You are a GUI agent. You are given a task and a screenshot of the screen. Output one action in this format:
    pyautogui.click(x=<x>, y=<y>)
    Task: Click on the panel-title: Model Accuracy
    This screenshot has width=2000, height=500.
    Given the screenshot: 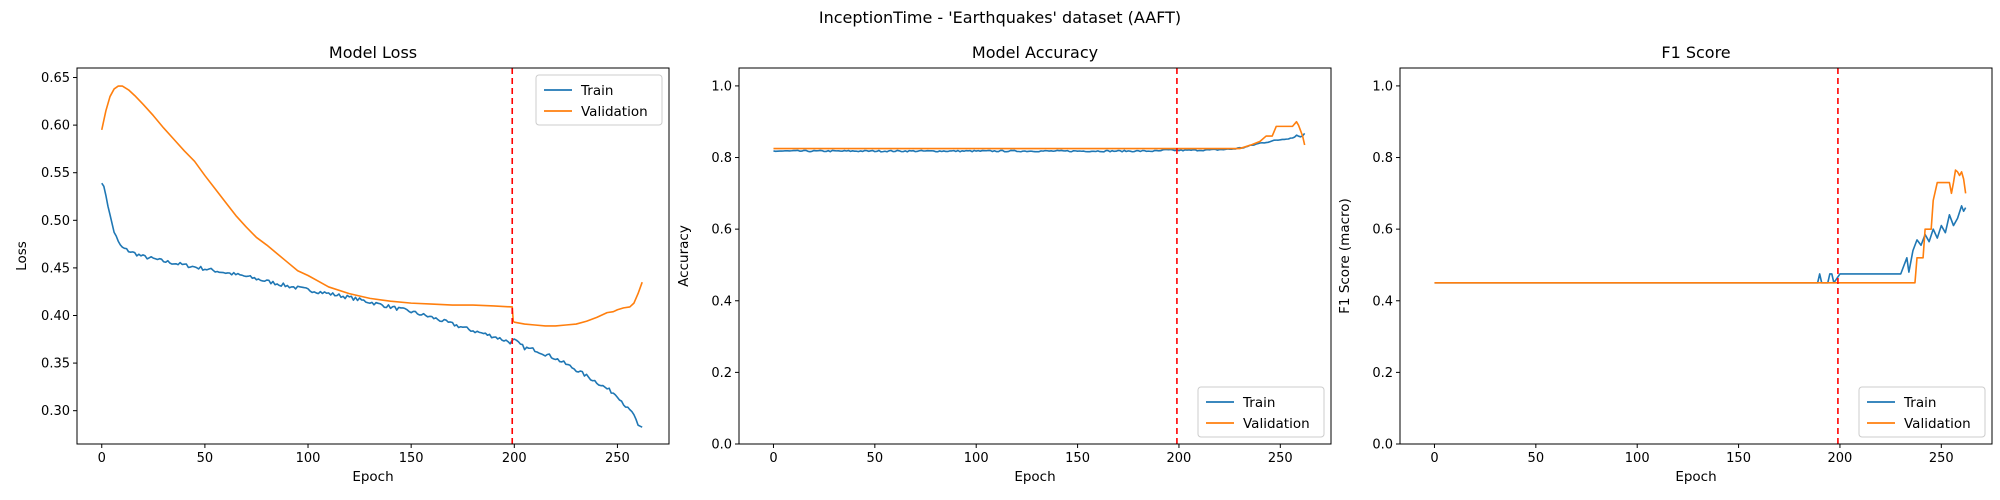 What is the action you would take?
    pyautogui.click(x=1035, y=52)
    